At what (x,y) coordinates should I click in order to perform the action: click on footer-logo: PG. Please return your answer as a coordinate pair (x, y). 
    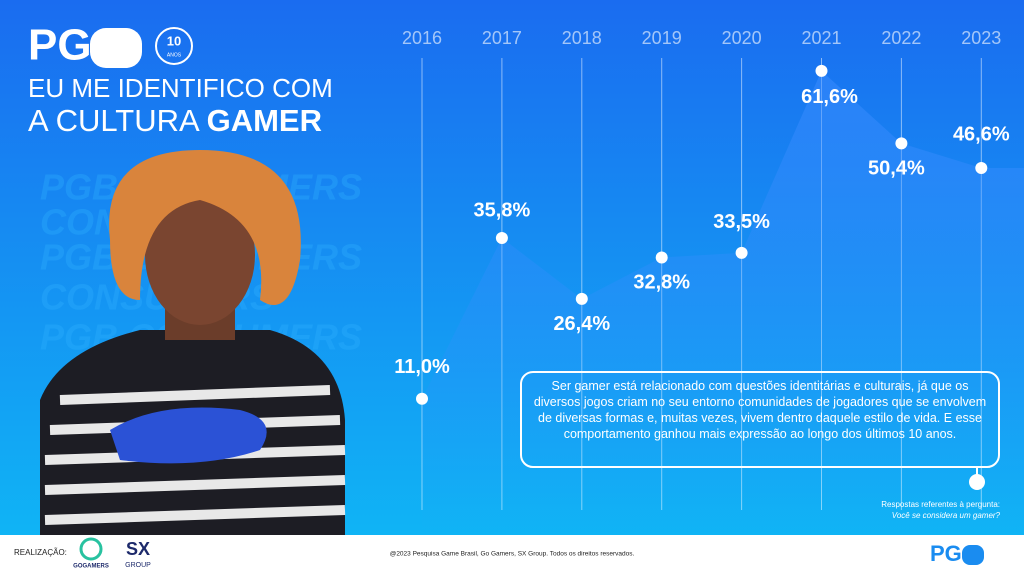
    Looking at the image, I should click on (946, 553).